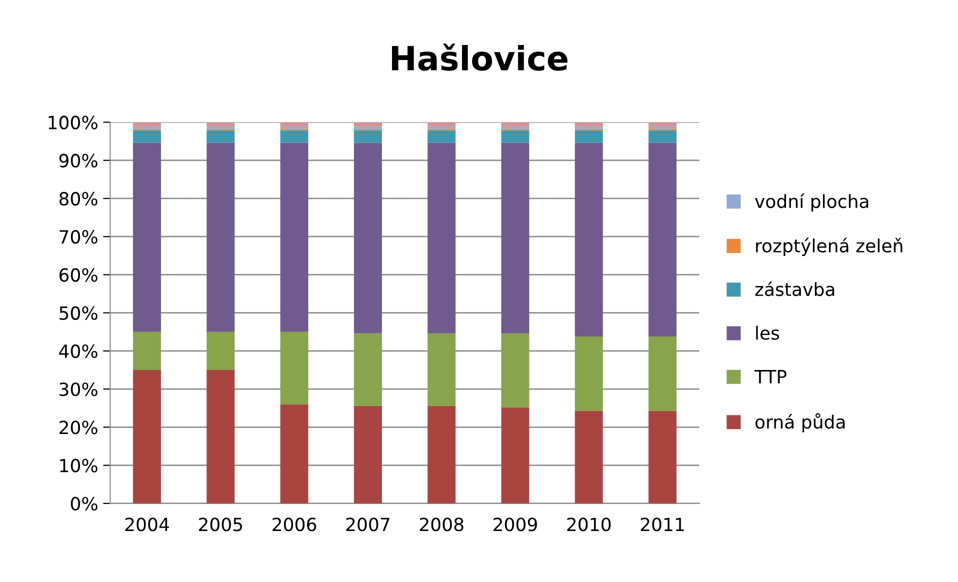  I want to click on x-tick-label: 2008, so click(442, 525).